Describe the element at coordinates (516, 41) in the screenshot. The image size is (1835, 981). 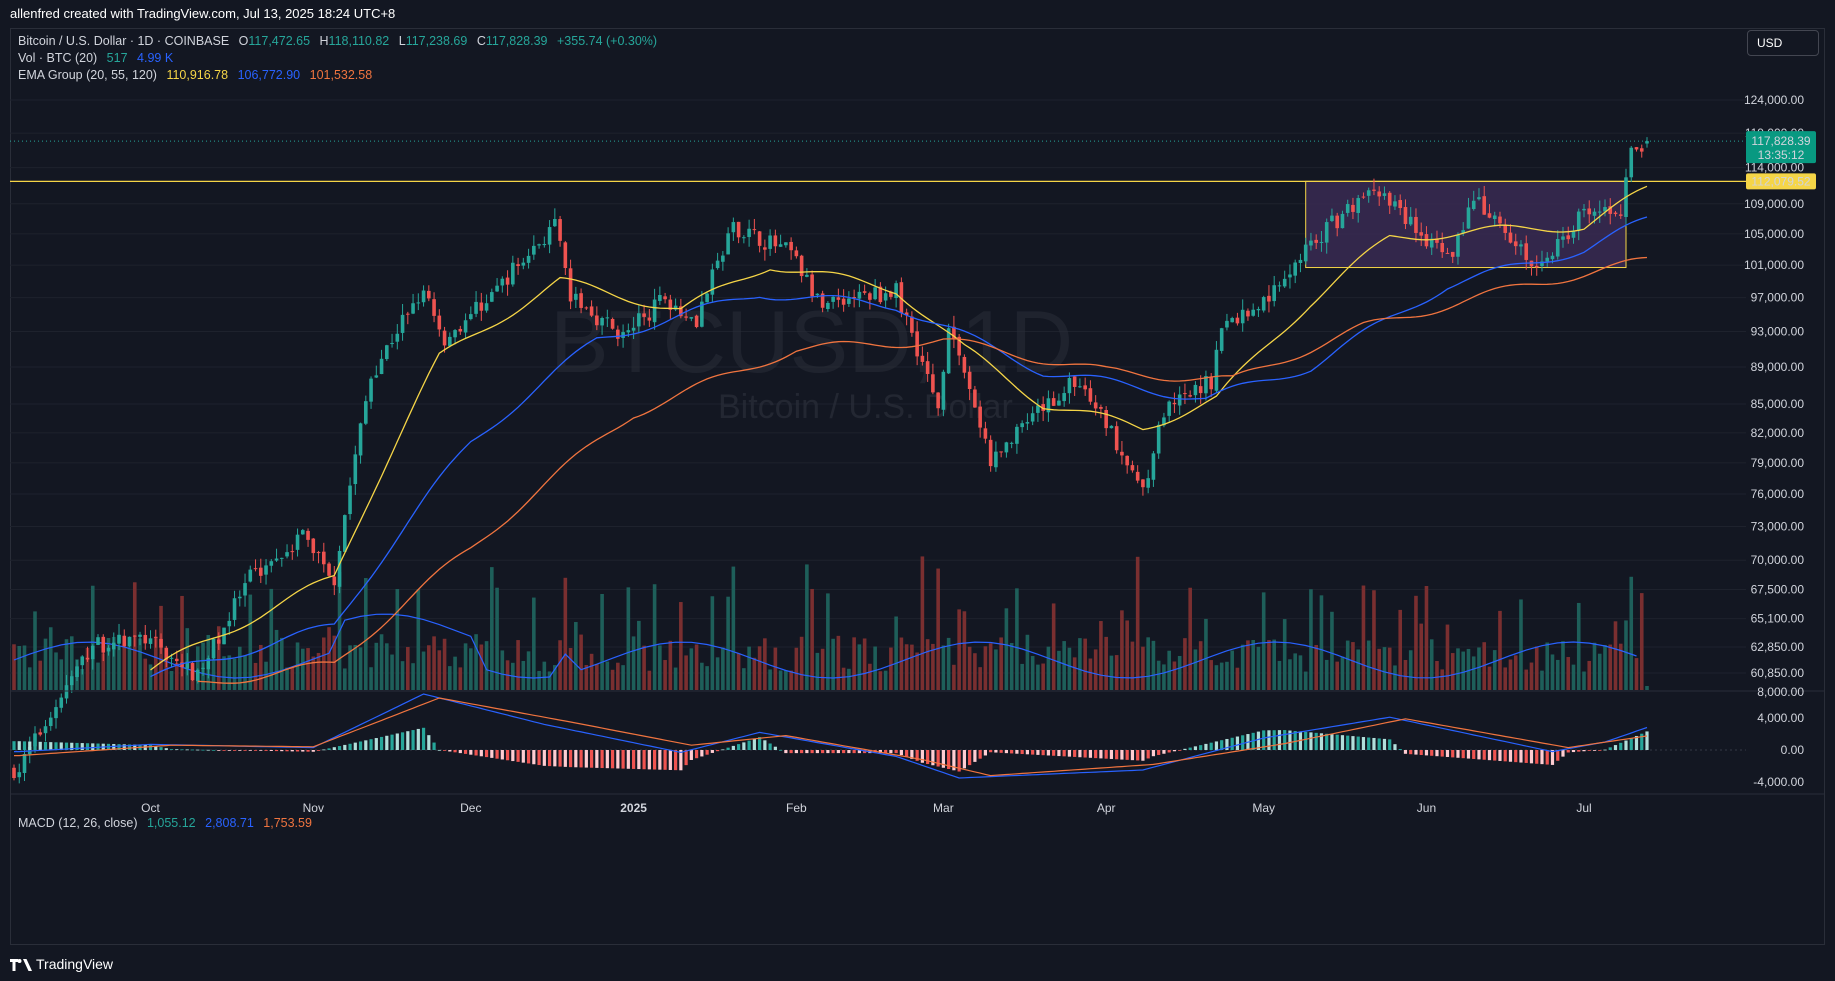
I see `legend-close: 117,828.39` at that location.